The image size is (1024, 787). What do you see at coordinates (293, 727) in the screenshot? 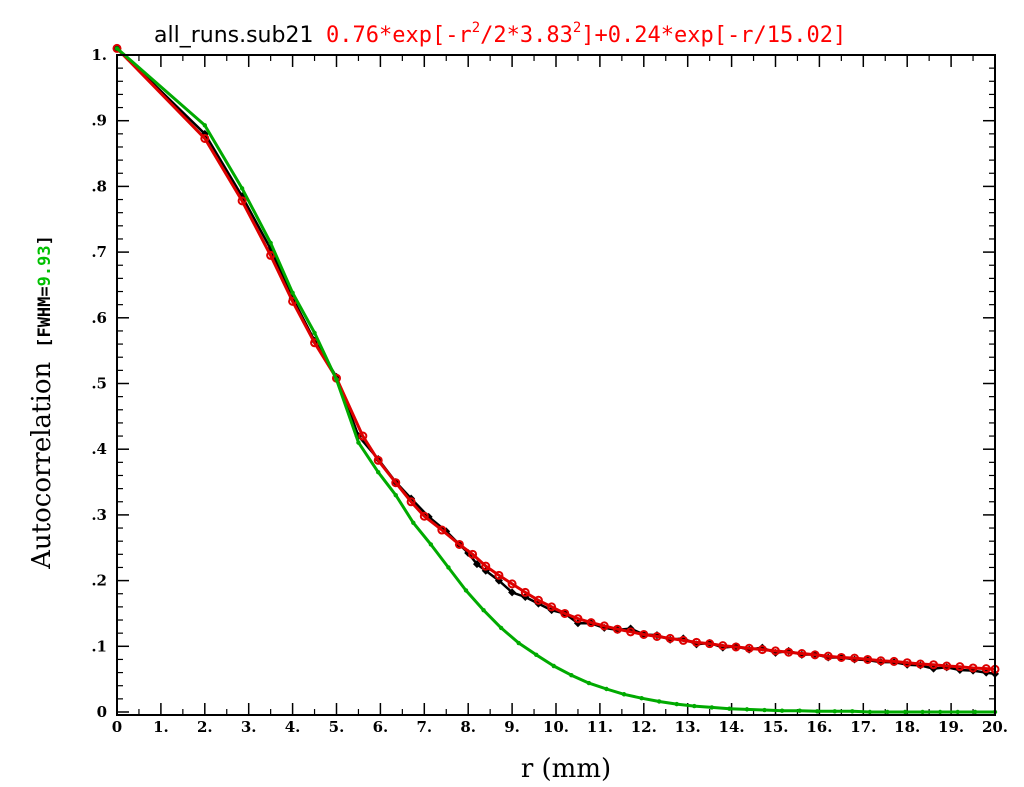
I see `x-tick-label: 4.` at bounding box center [293, 727].